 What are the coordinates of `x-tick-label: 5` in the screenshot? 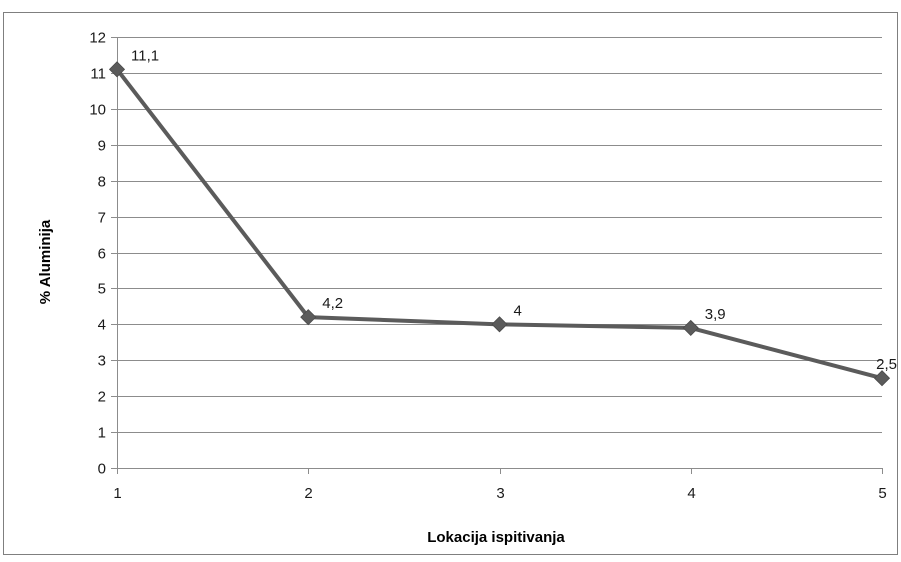 It's located at (882, 493).